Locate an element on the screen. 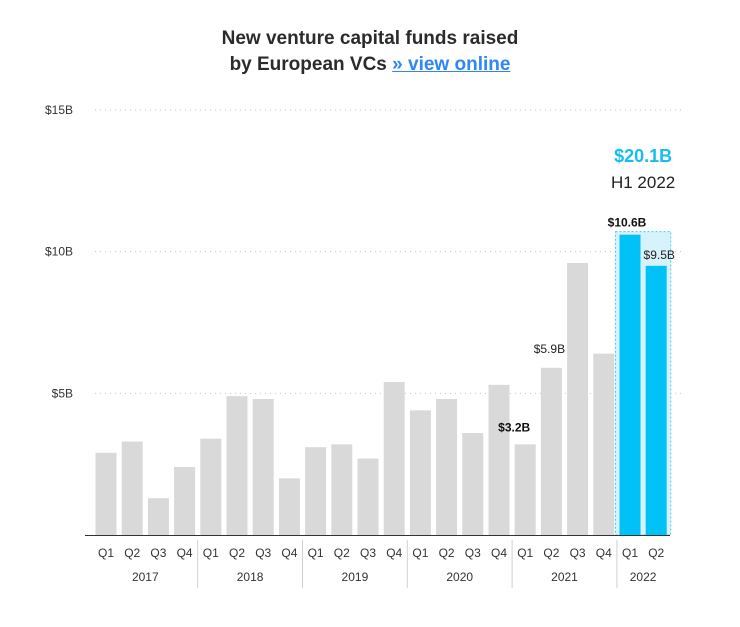  bar-2019-q4 is located at coordinates (394, 458).